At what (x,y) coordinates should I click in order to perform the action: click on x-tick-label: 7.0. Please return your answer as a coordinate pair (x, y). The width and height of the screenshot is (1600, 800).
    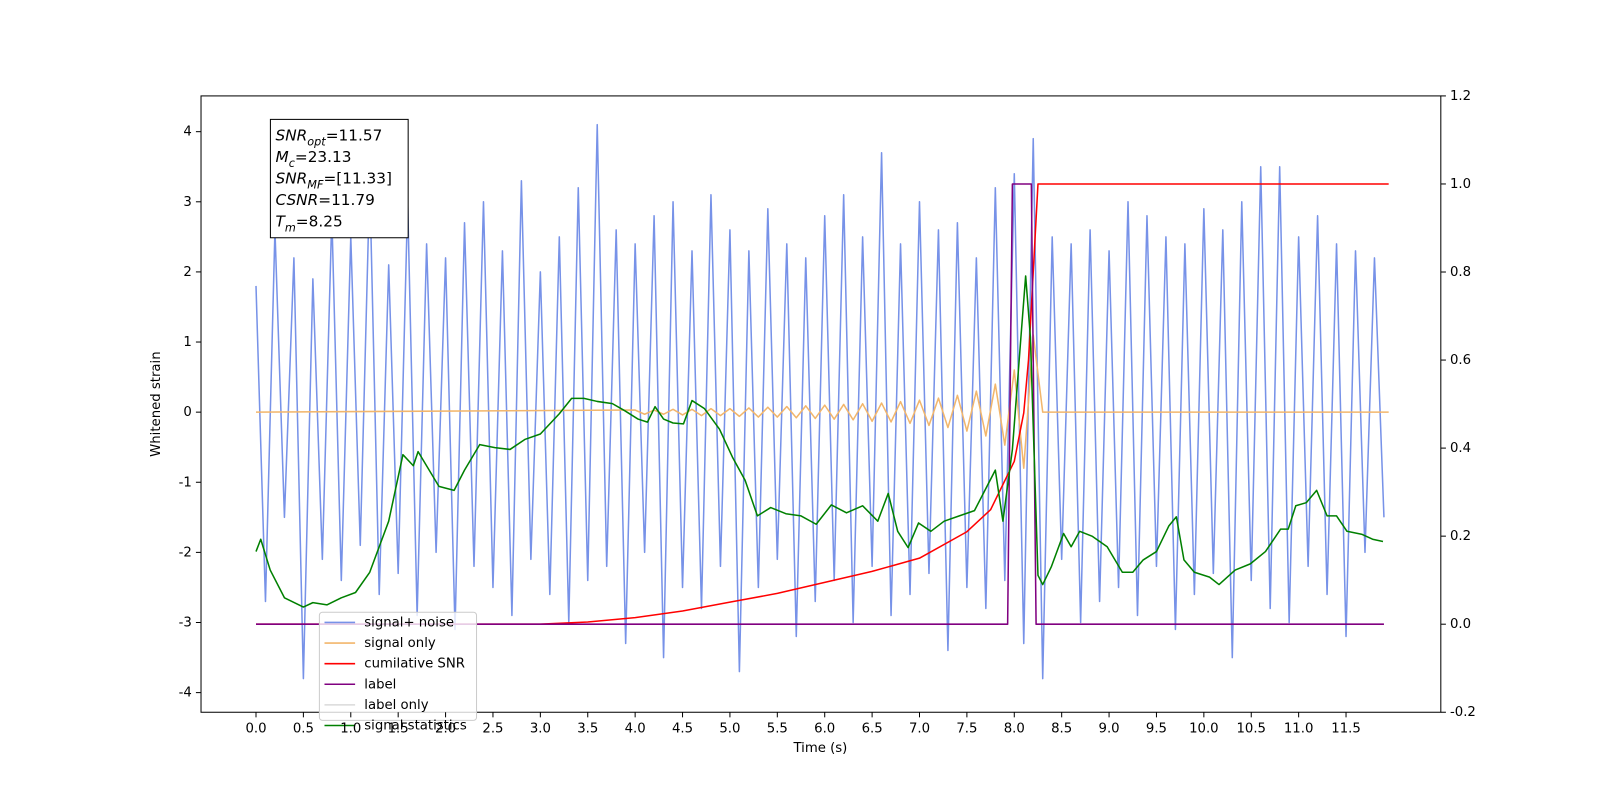
    Looking at the image, I should click on (919, 729).